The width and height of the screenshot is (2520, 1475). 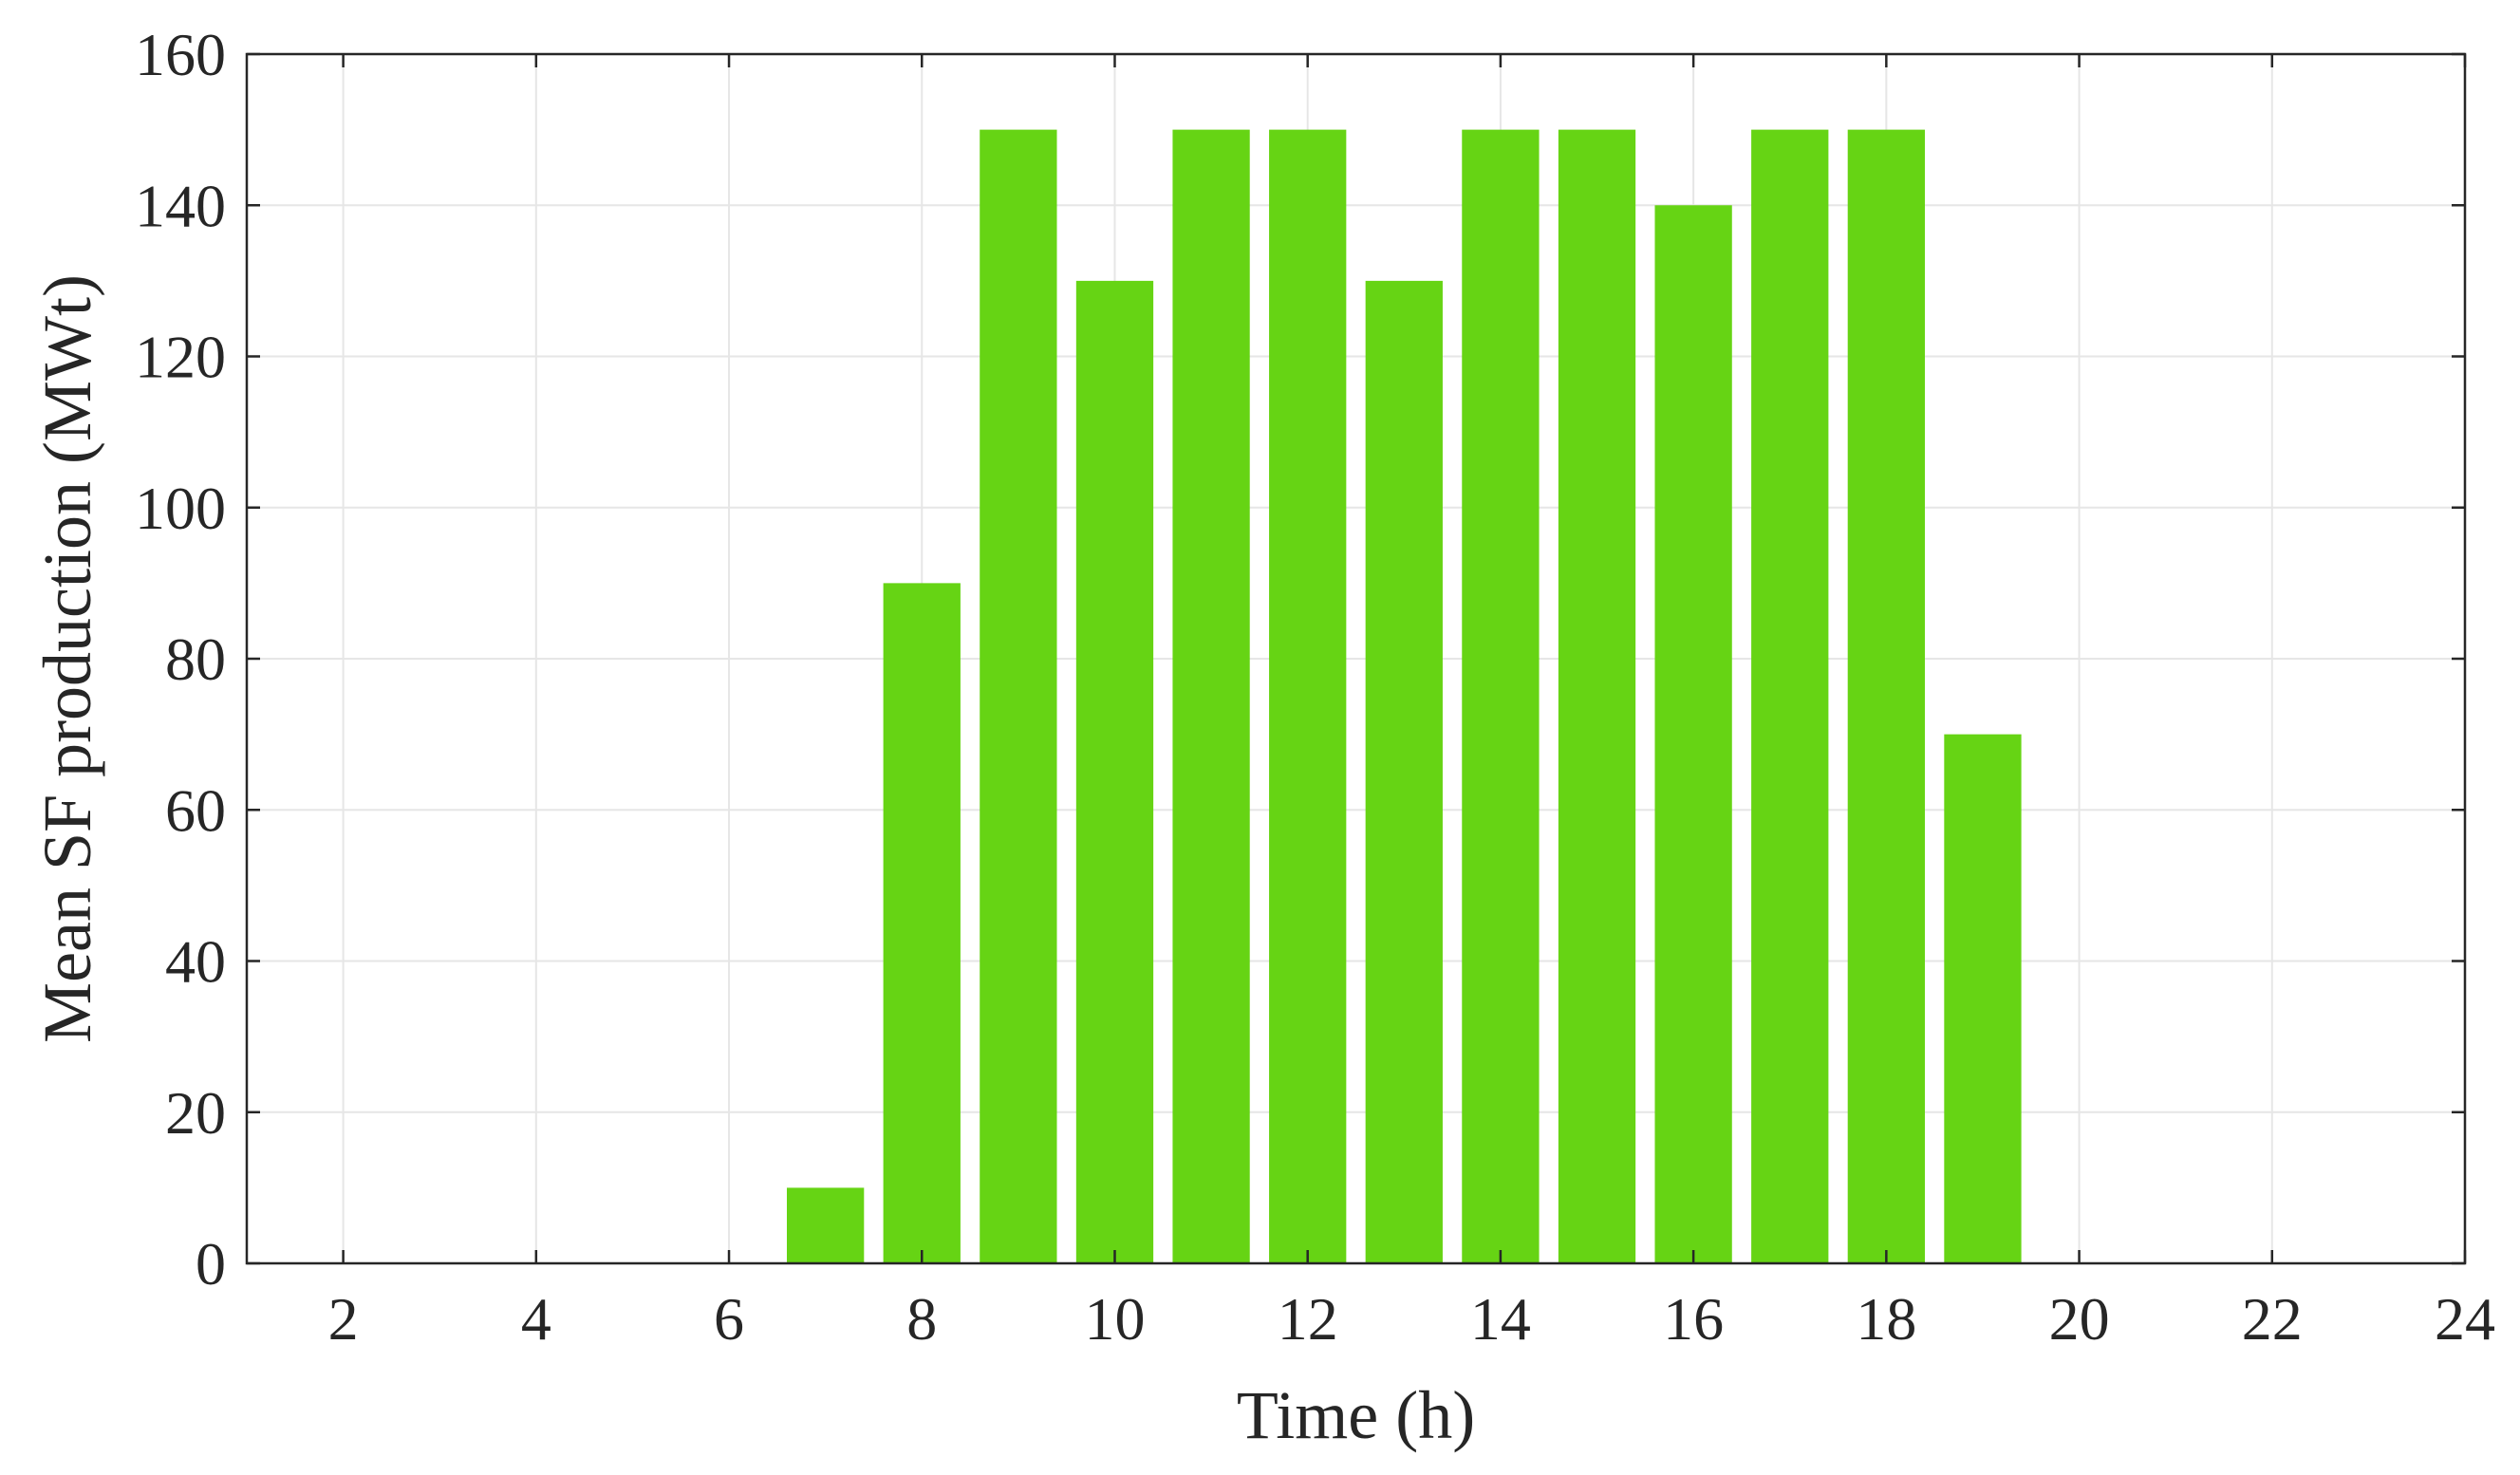 I want to click on y-axis-label: Mean SF production (MWt), so click(x=67, y=659).